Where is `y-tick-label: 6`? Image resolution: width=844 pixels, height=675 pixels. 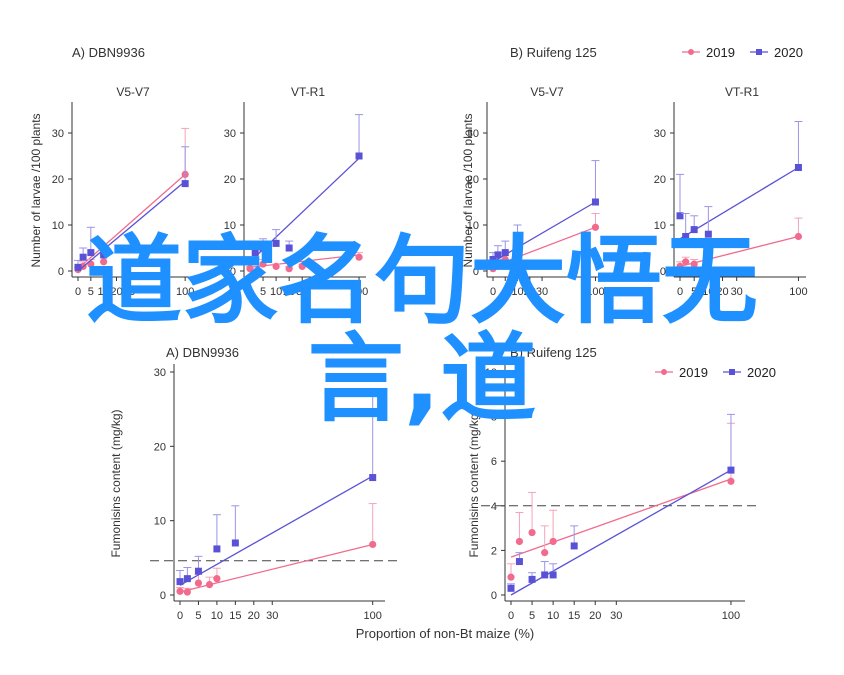
y-tick-label: 6 is located at coordinates (494, 462).